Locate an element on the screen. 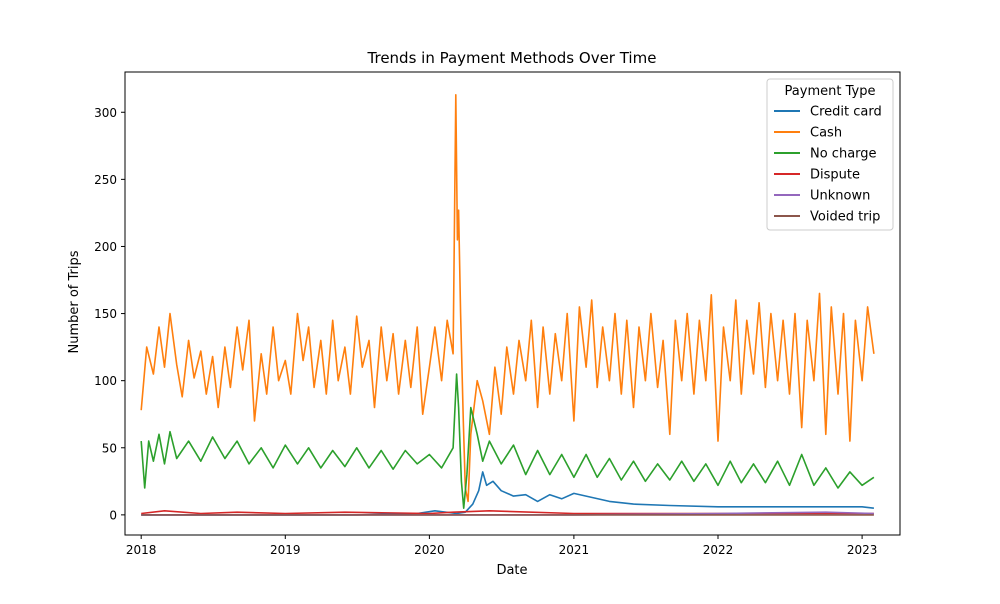 The width and height of the screenshot is (1000, 604). legend-label-unknown: Unknown is located at coordinates (840, 196).